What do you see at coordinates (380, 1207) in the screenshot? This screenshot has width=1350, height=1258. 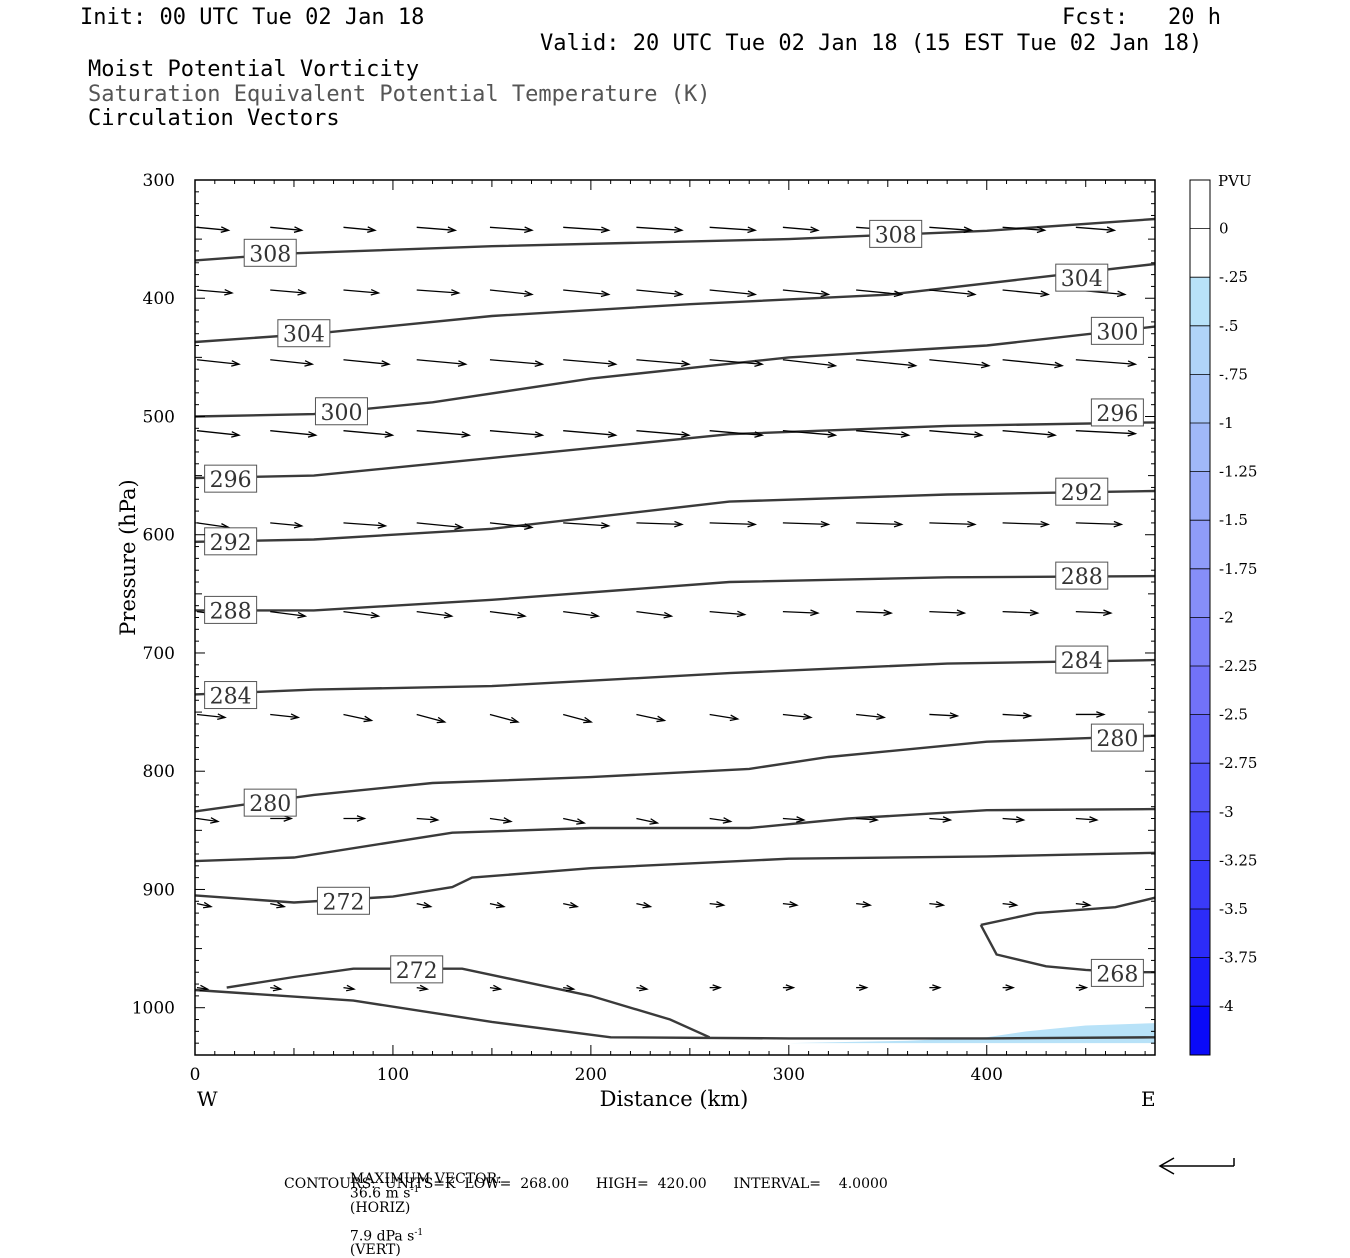 I see `horiz-tag: (HORIZ)` at bounding box center [380, 1207].